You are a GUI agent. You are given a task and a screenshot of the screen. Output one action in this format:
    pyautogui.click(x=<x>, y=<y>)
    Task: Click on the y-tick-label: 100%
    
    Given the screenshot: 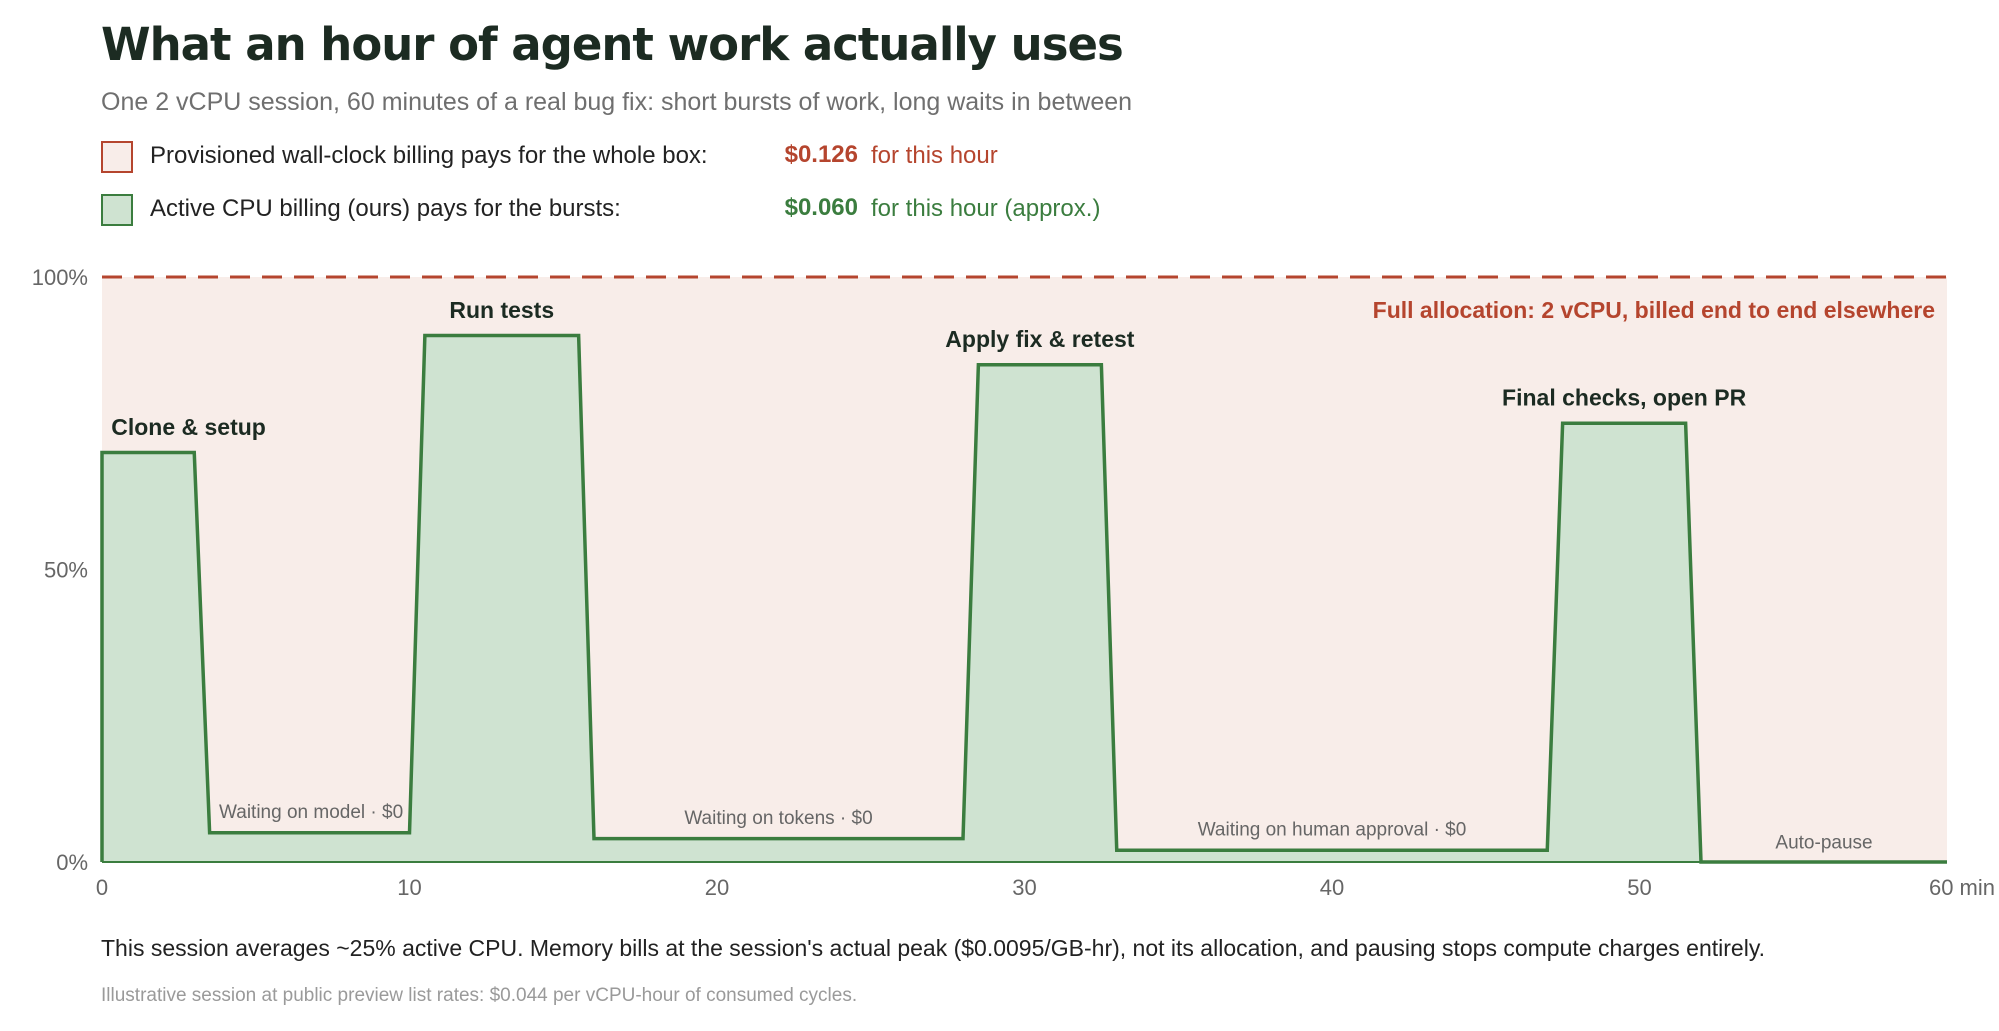 What is the action you would take?
    pyautogui.click(x=60, y=277)
    